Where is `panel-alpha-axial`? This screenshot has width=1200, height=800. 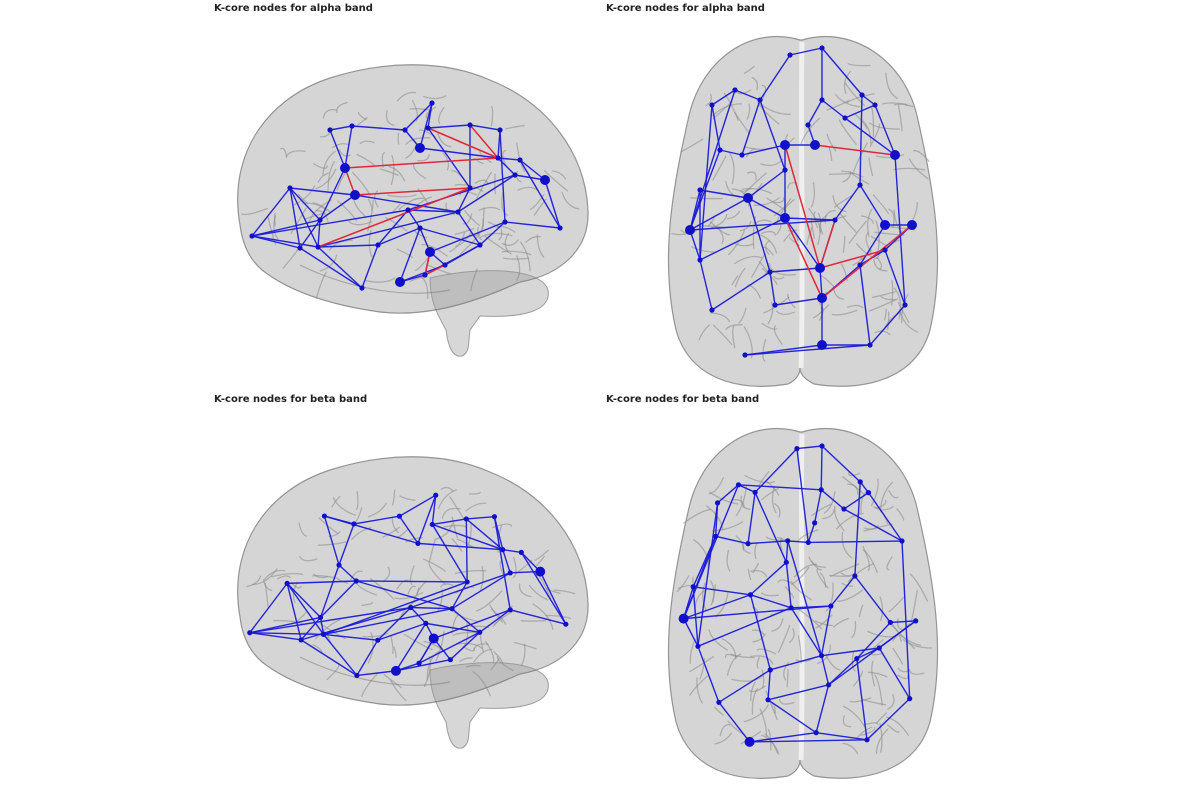
panel-alpha-axial is located at coordinates (803, 211).